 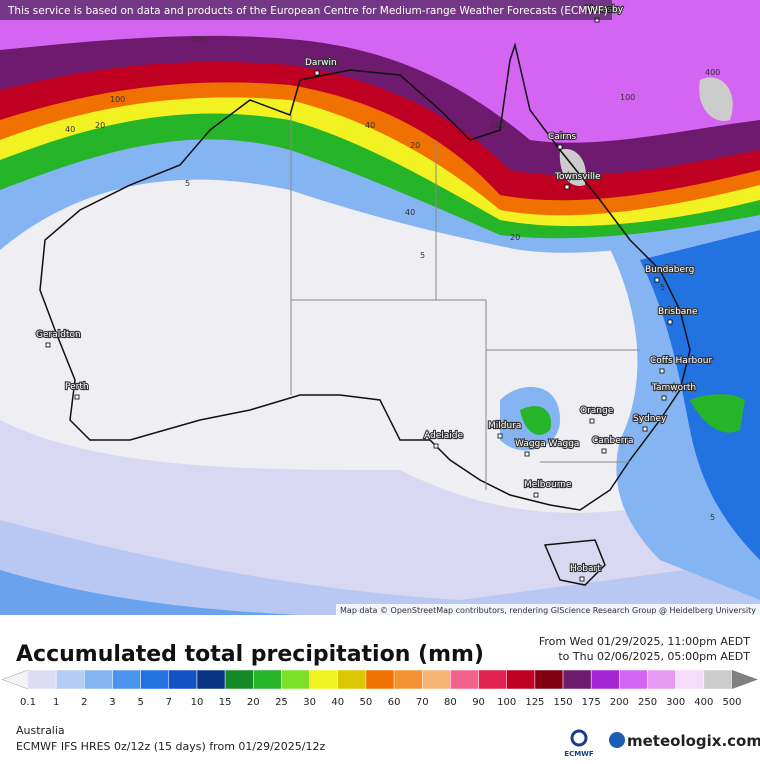 What do you see at coordinates (450, 702) in the screenshot?
I see `scale-label: 80` at bounding box center [450, 702].